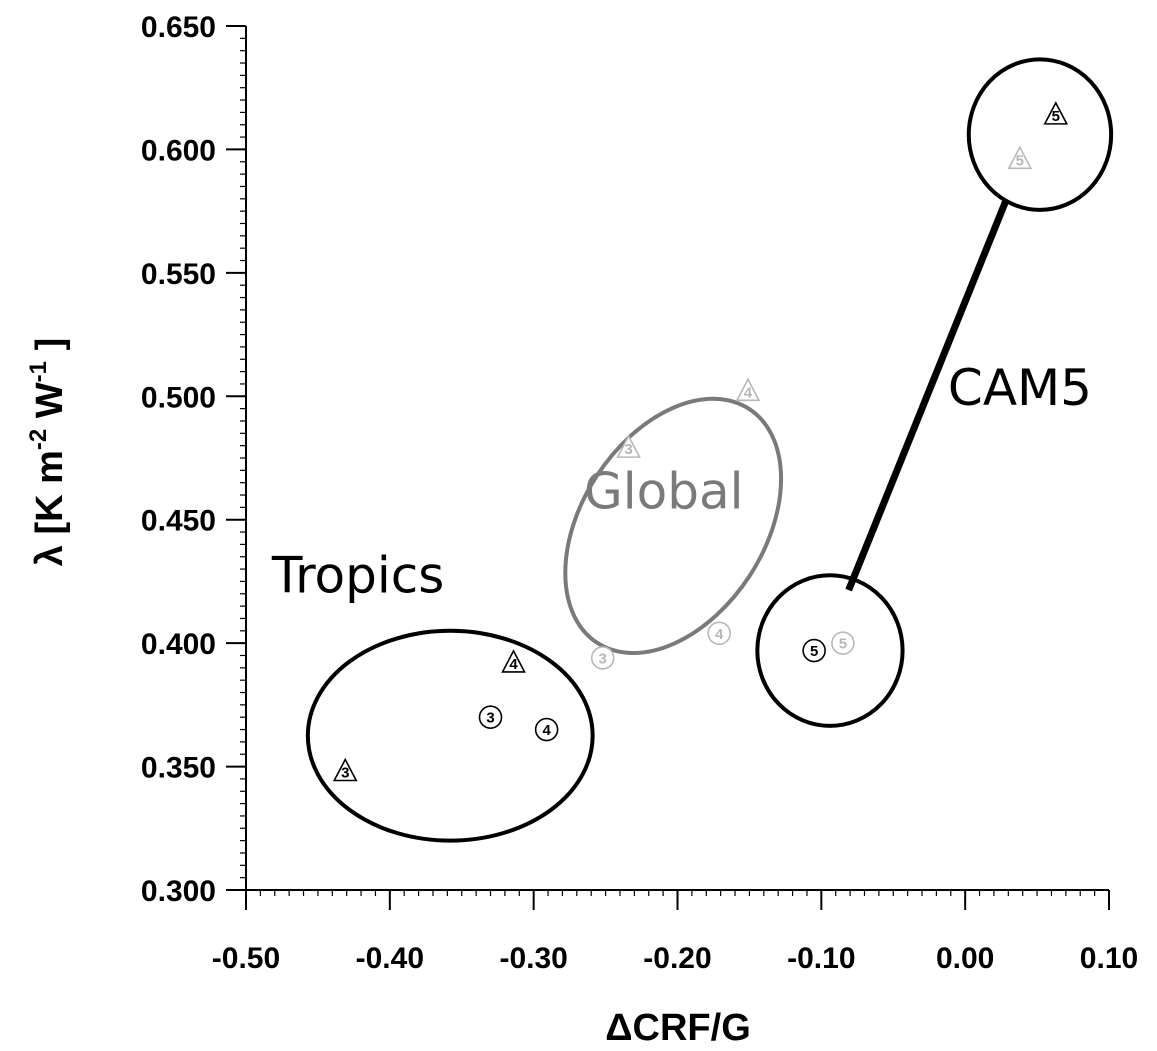  Describe the element at coordinates (664, 492) in the screenshot. I see `global-label: Global` at that location.